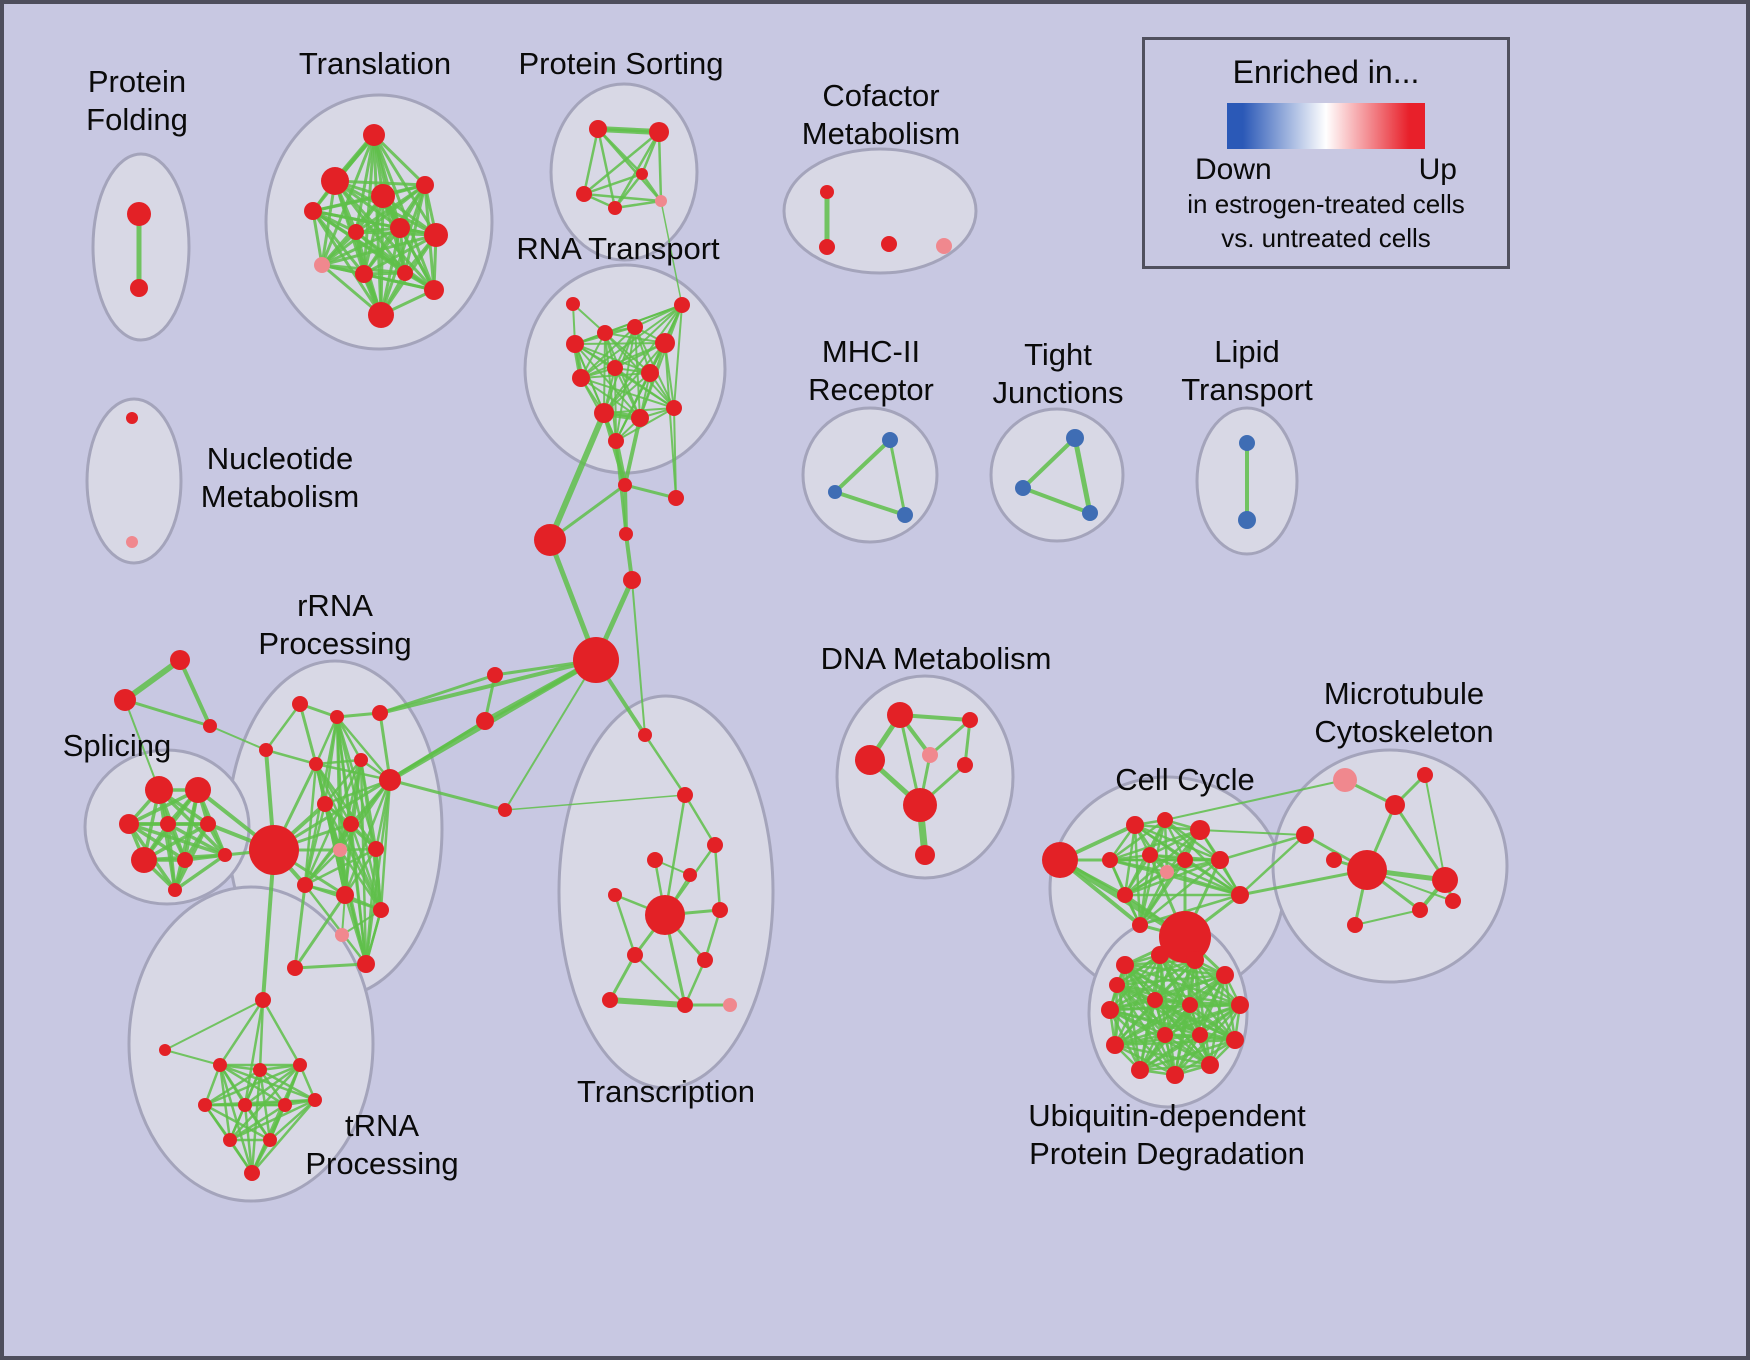 Image resolution: width=1750 pixels, height=1364 pixels. I want to click on network-node-tj1, so click(1075, 438).